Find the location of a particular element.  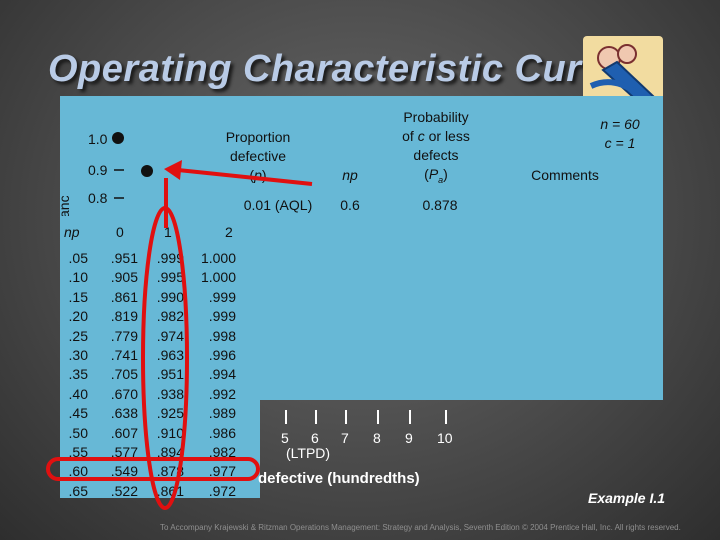

poisson-cell: .996 is located at coordinates (222, 355).